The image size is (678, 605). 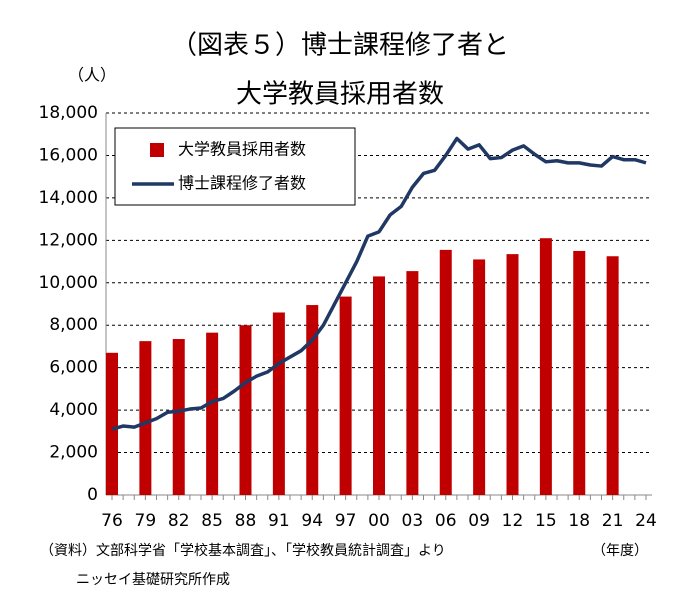 What do you see at coordinates (68, 113) in the screenshot?
I see `y-tick-label: 18,000` at bounding box center [68, 113].